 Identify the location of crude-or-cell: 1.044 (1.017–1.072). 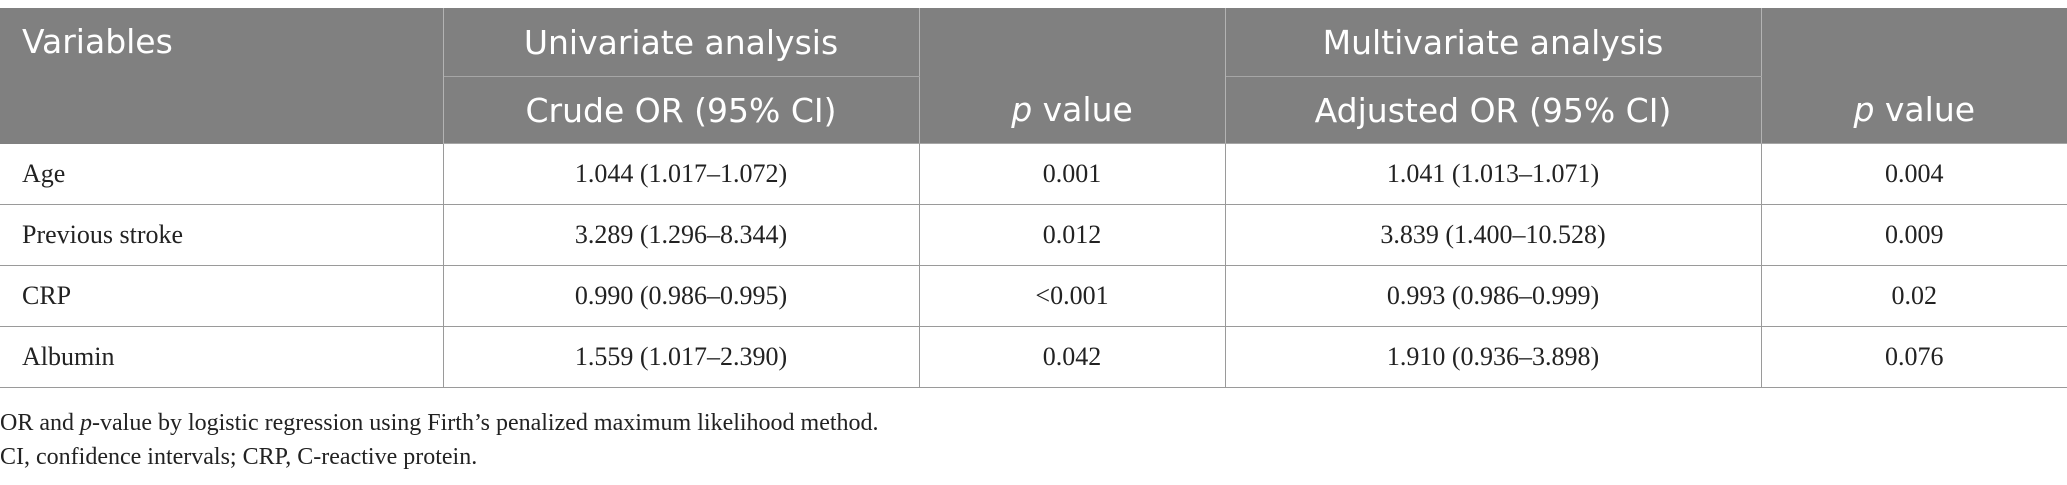
(681, 174).